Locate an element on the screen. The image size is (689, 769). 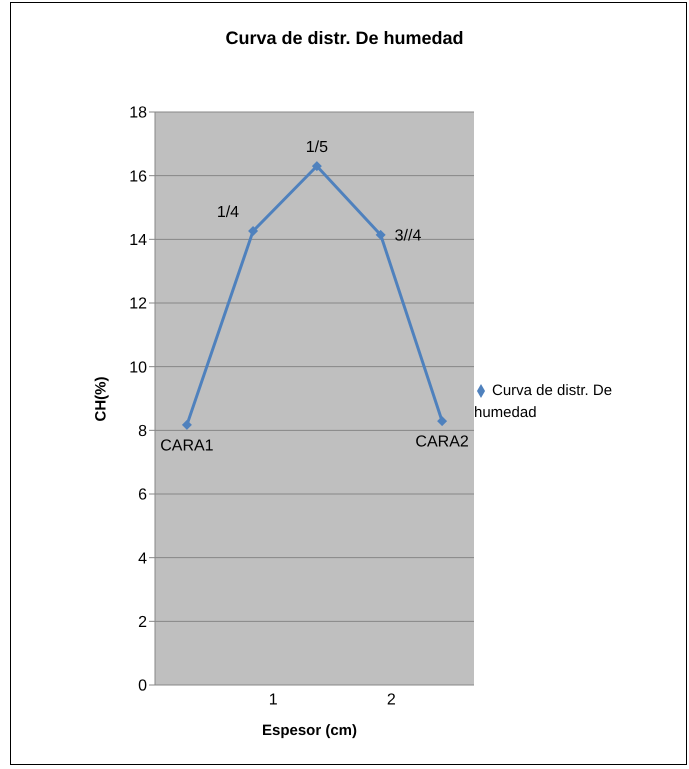
y-tick-label: 12 is located at coordinates (138, 304).